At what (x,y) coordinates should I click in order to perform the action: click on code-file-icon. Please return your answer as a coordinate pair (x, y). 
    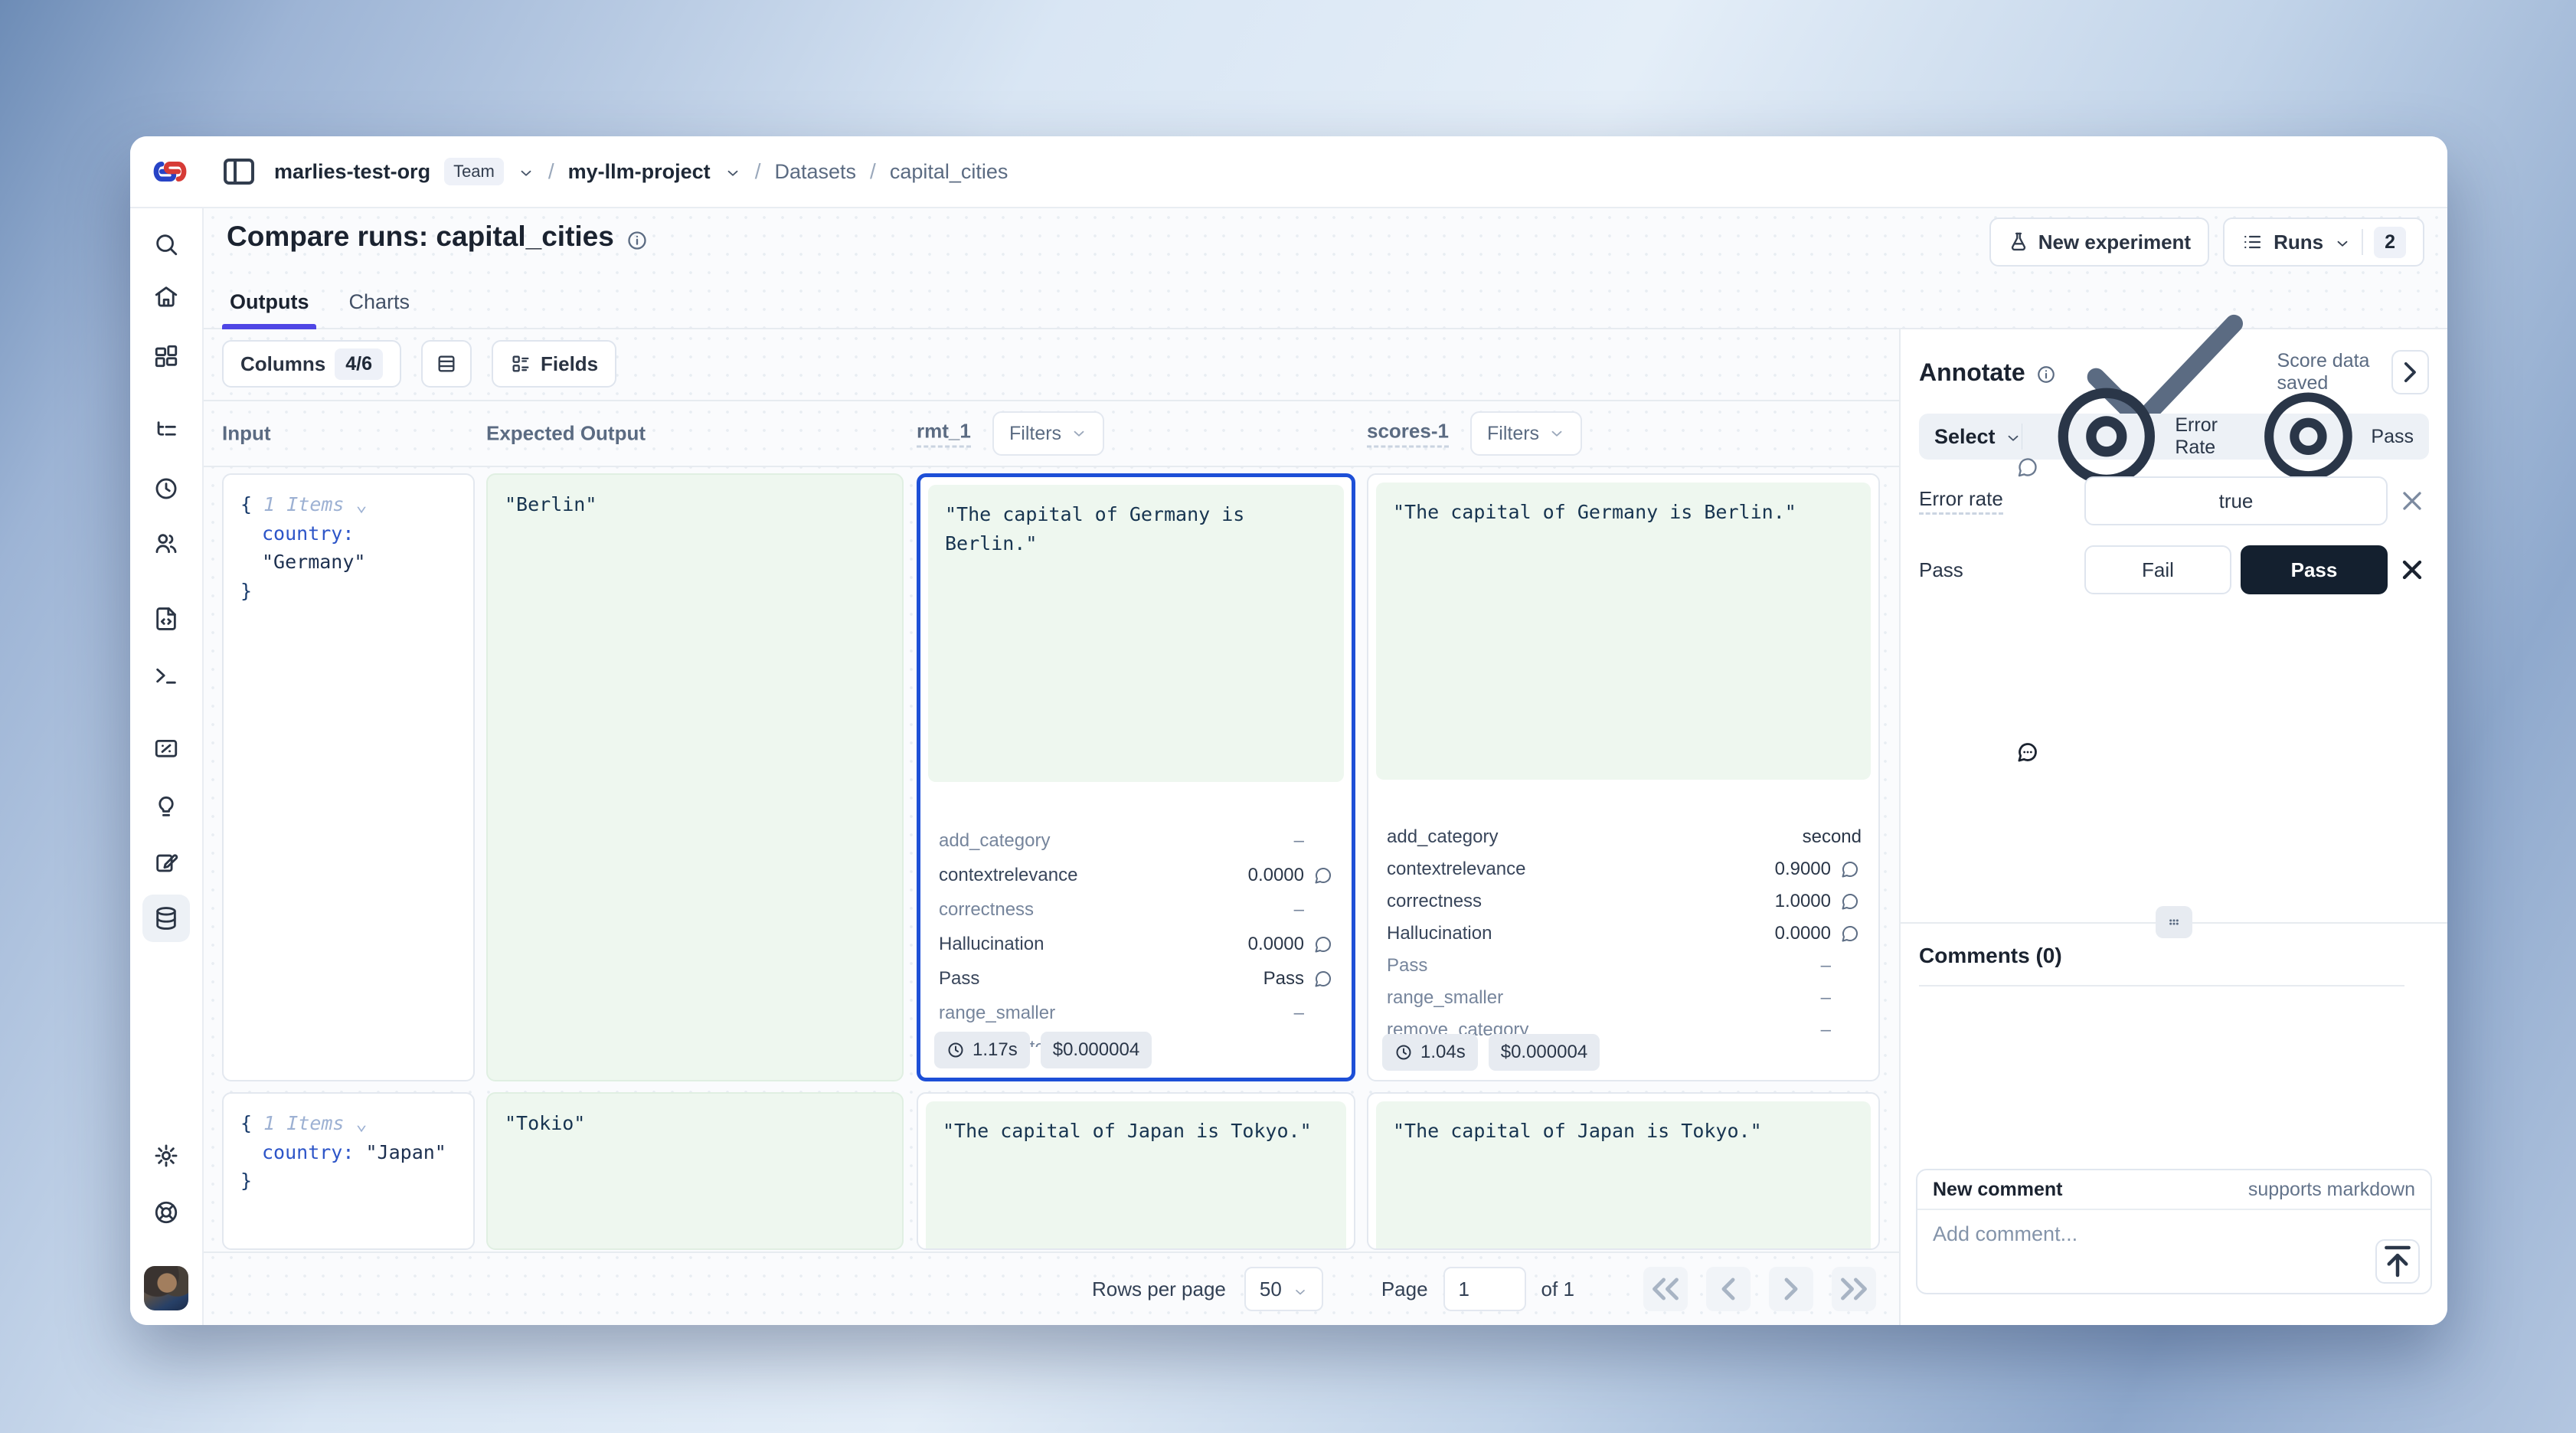
    Looking at the image, I should click on (166, 619).